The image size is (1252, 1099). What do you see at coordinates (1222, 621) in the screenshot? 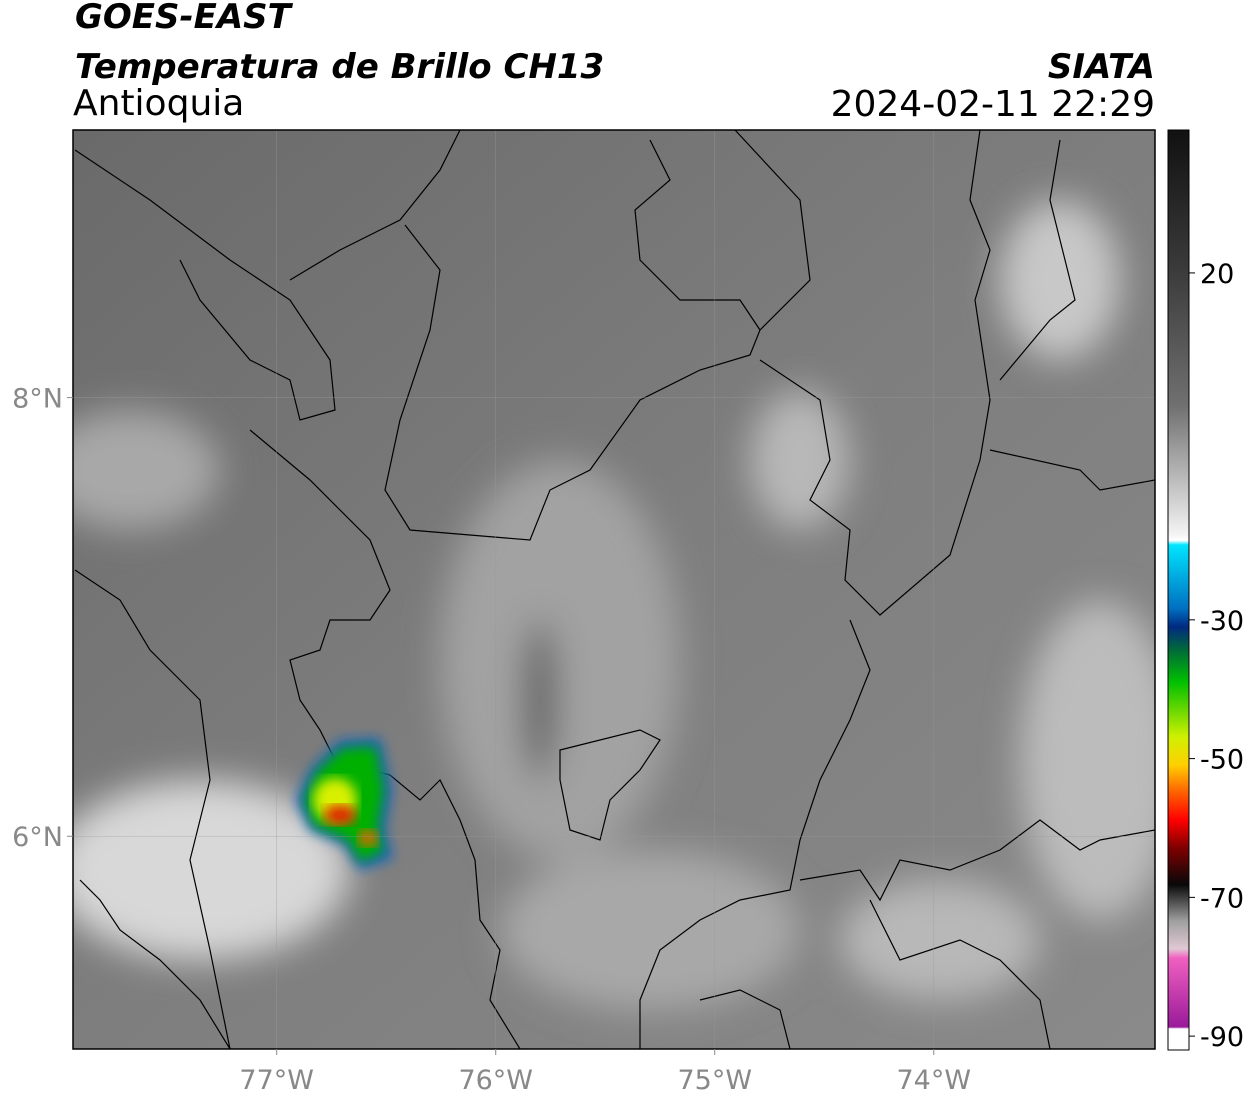
I see `colorbar-tick-label: -30` at bounding box center [1222, 621].